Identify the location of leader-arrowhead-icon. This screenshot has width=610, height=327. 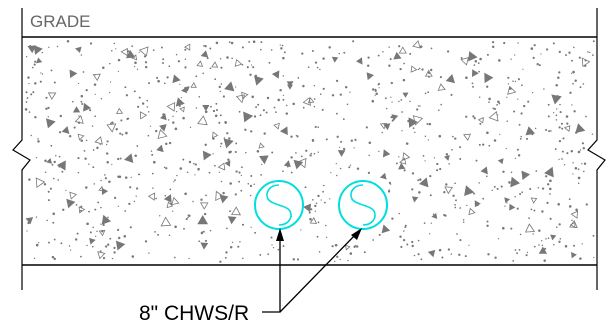
(356, 234).